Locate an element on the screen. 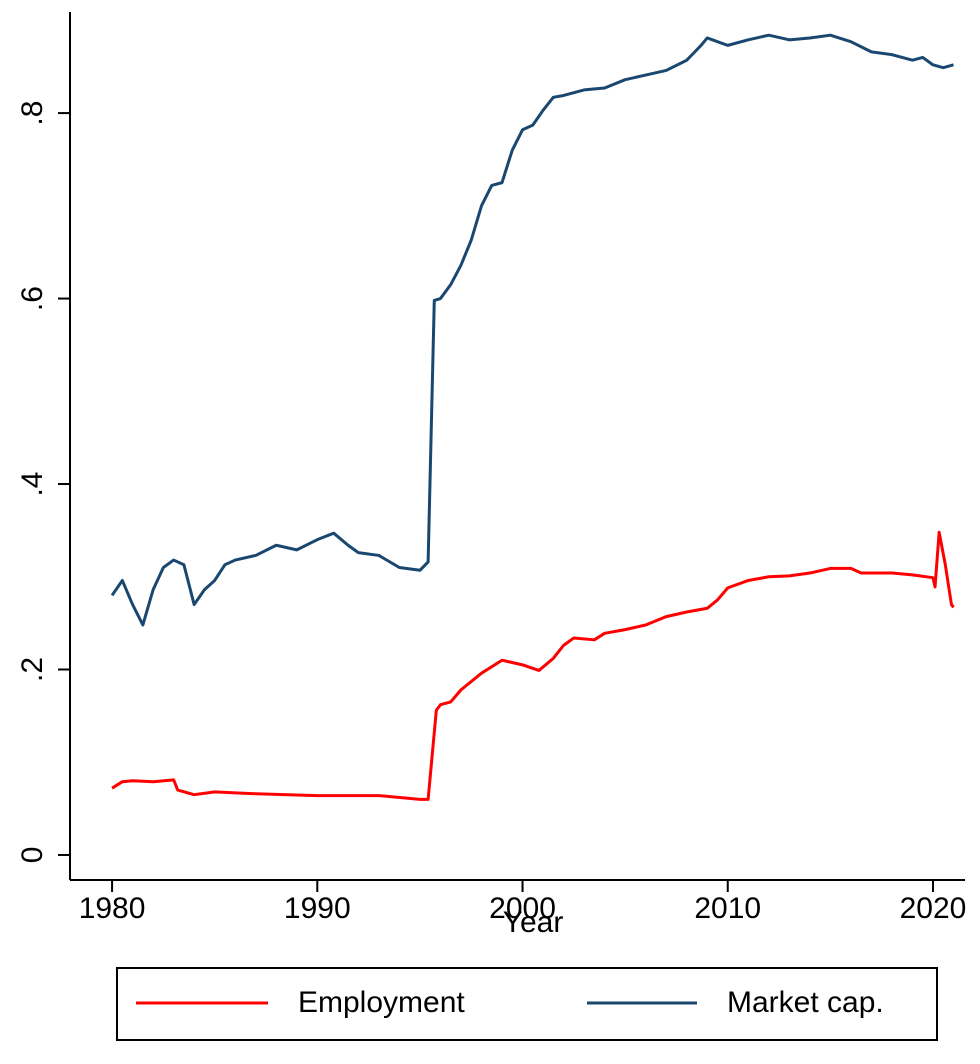 This screenshot has height=1064, width=980. legend-label: Market cap. is located at coordinates (805, 1002).